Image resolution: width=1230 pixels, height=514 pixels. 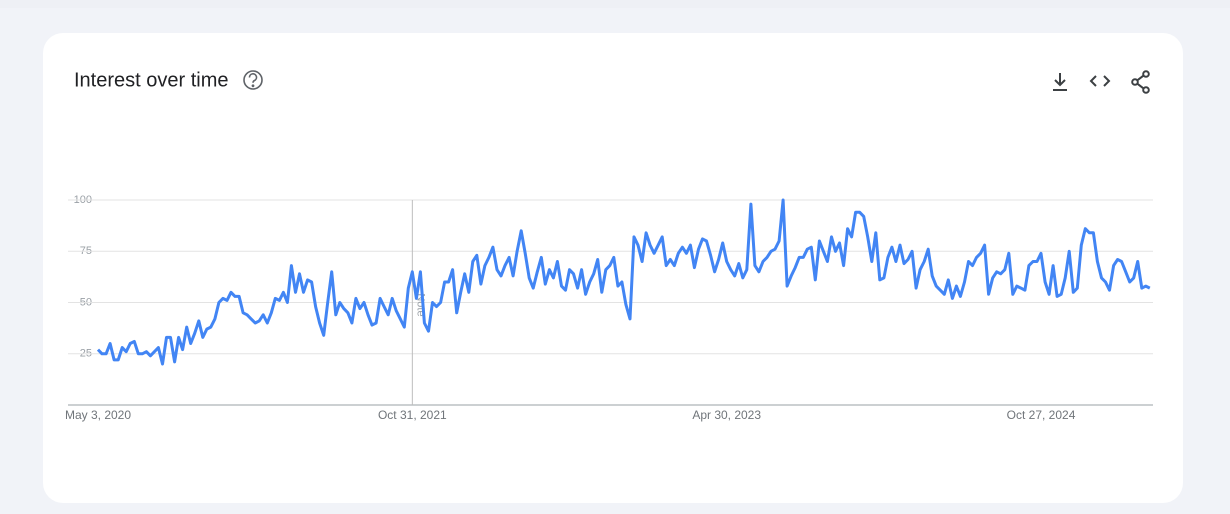 What do you see at coordinates (726, 415) in the screenshot?
I see `x-tick-label: Apr 30, 2023` at bounding box center [726, 415].